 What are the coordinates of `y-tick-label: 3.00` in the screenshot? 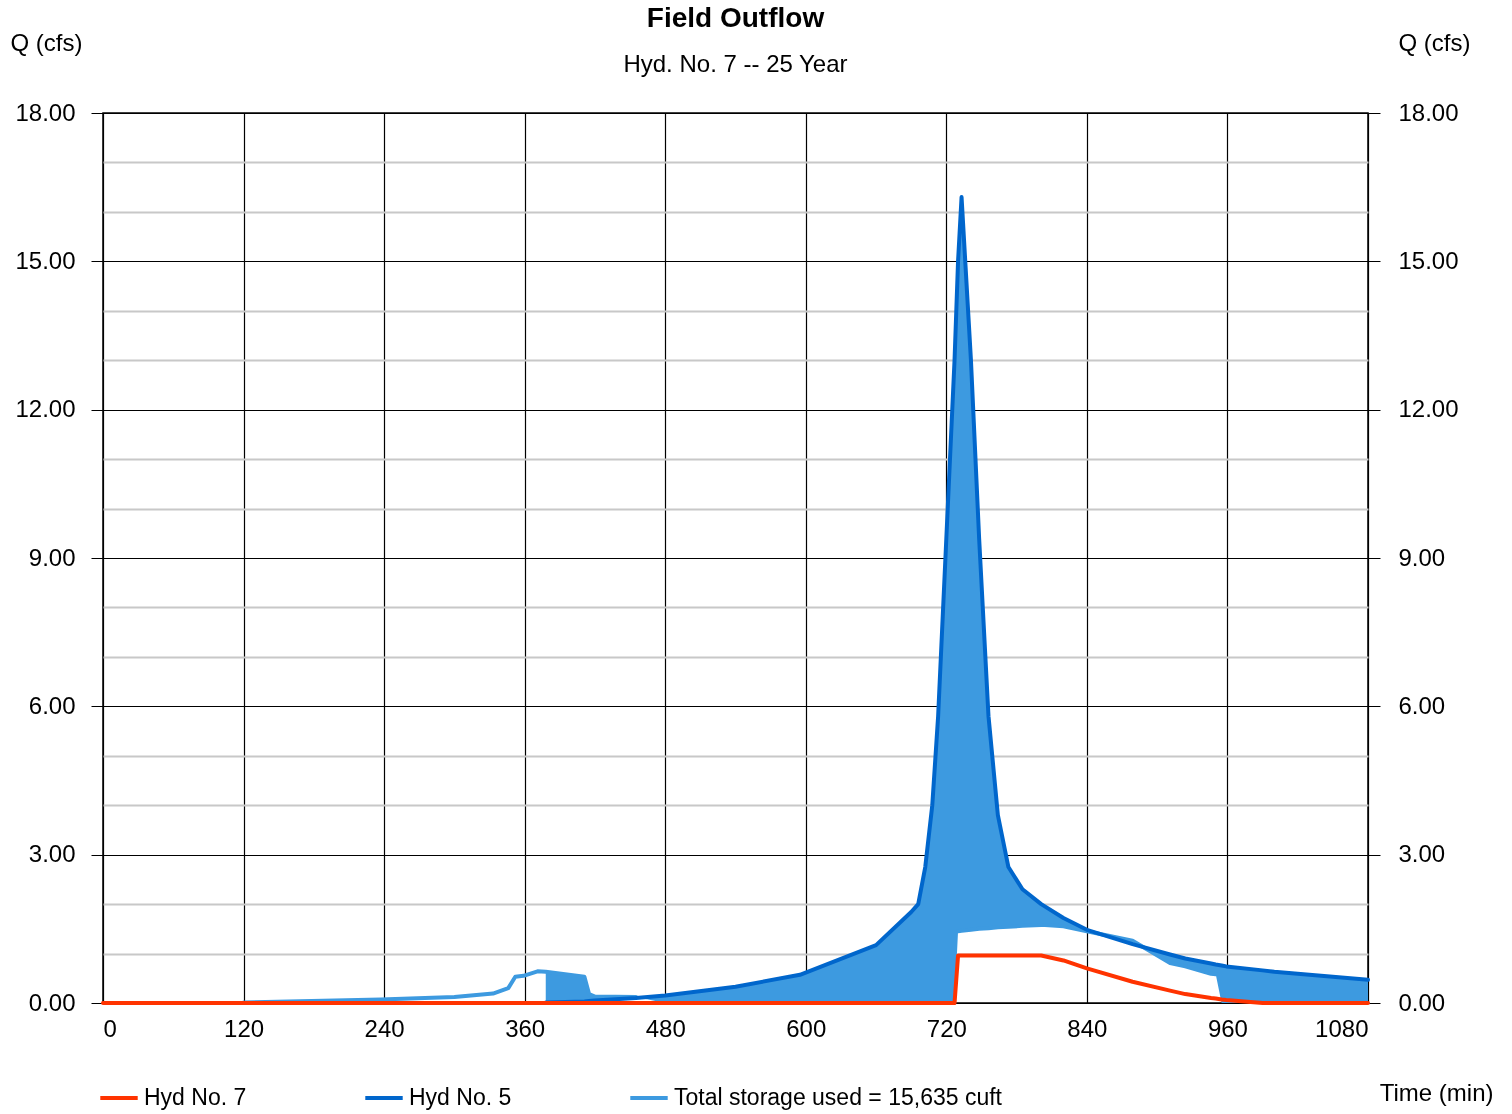 It's located at (52, 854).